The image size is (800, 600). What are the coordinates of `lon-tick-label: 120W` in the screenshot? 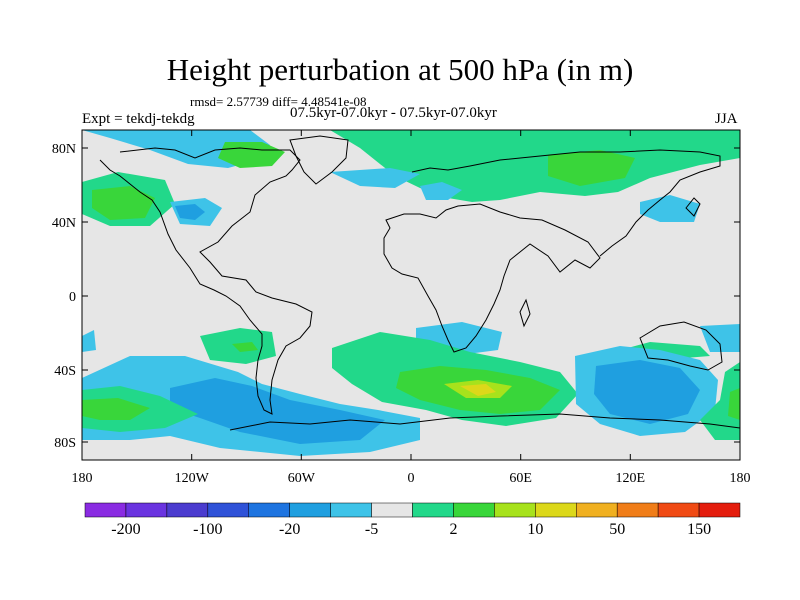 It's located at (192, 478).